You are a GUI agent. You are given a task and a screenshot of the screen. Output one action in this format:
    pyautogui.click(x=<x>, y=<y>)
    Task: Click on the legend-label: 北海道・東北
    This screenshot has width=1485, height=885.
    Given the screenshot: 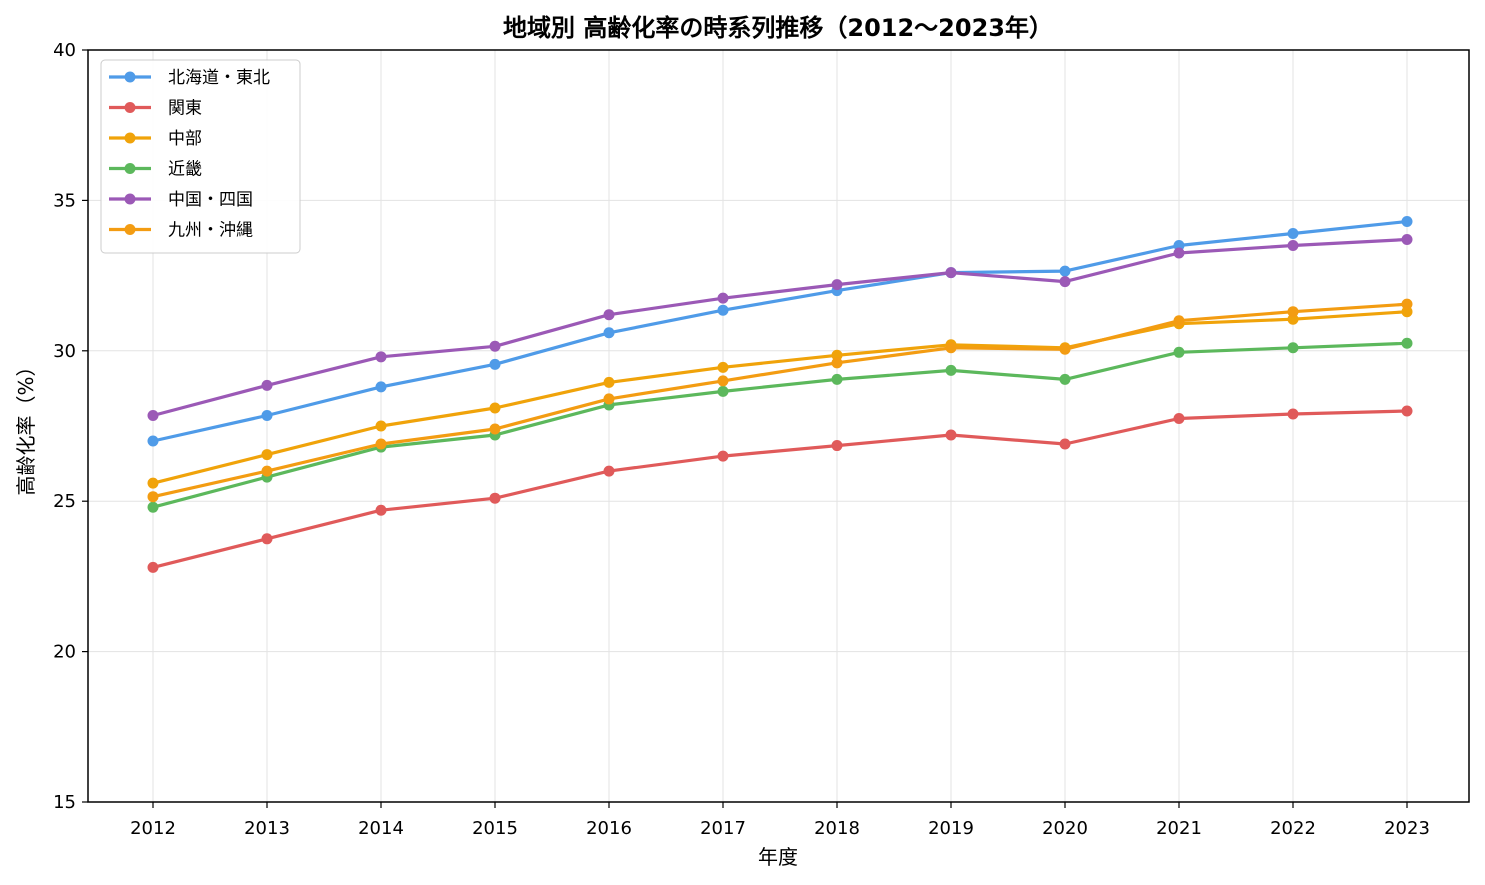 What is the action you would take?
    pyautogui.click(x=219, y=78)
    